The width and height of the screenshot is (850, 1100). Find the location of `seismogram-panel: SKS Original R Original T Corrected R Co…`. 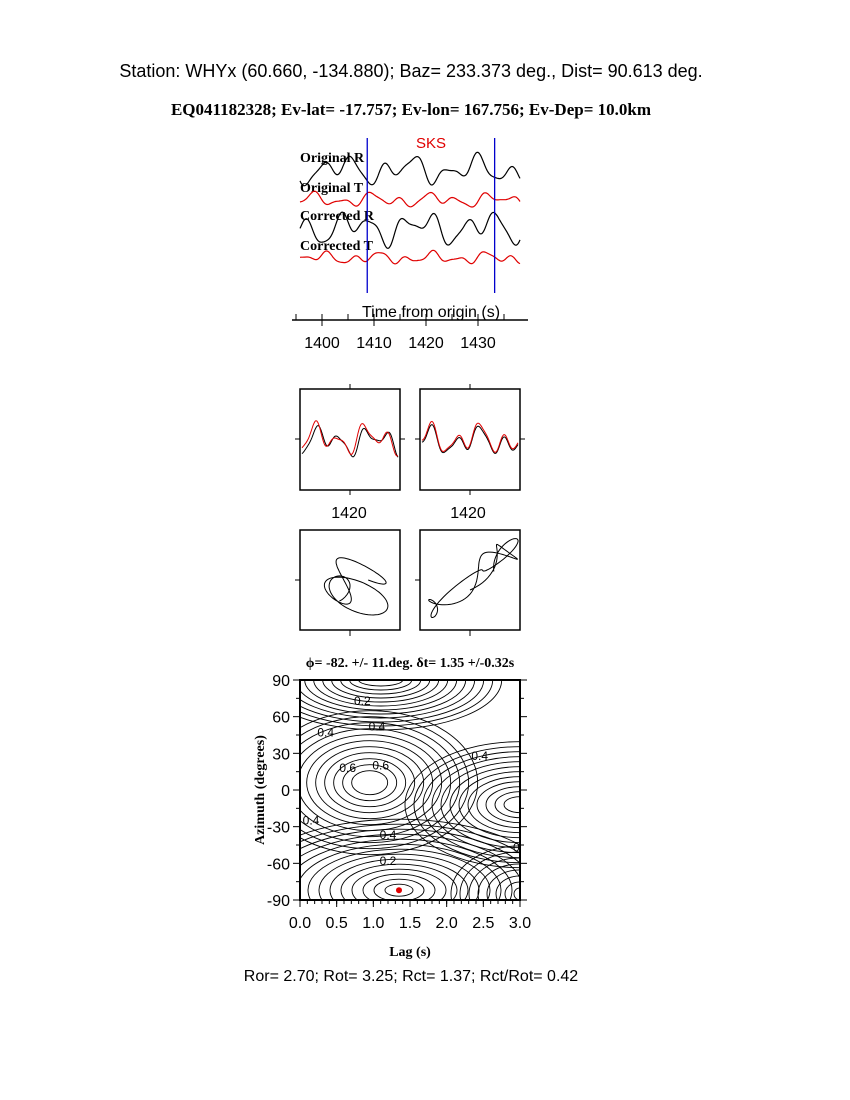

seismogram-panel: SKS Original R Original T Corrected R Co… is located at coordinates (410, 243).